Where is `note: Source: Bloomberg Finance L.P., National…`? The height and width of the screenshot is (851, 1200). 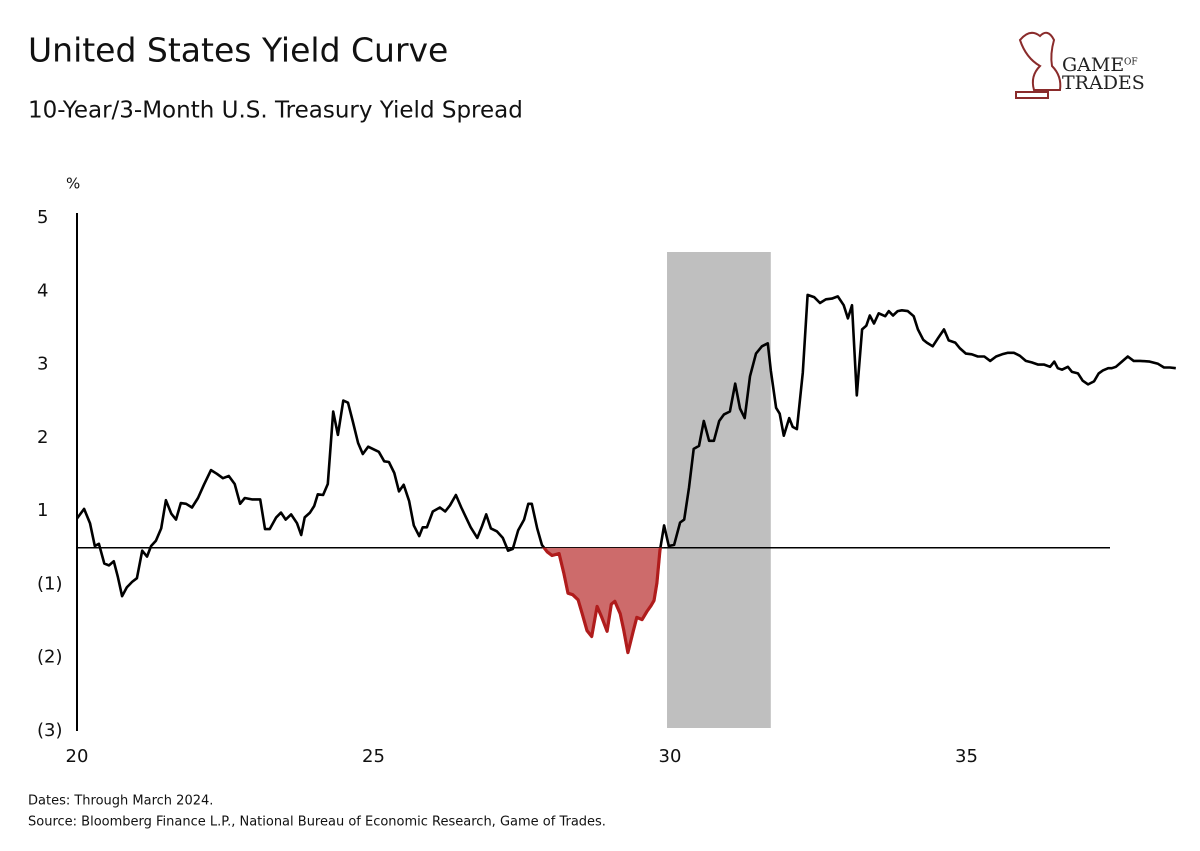
note: Source: Bloomberg Finance L.P., National… is located at coordinates (317, 822).